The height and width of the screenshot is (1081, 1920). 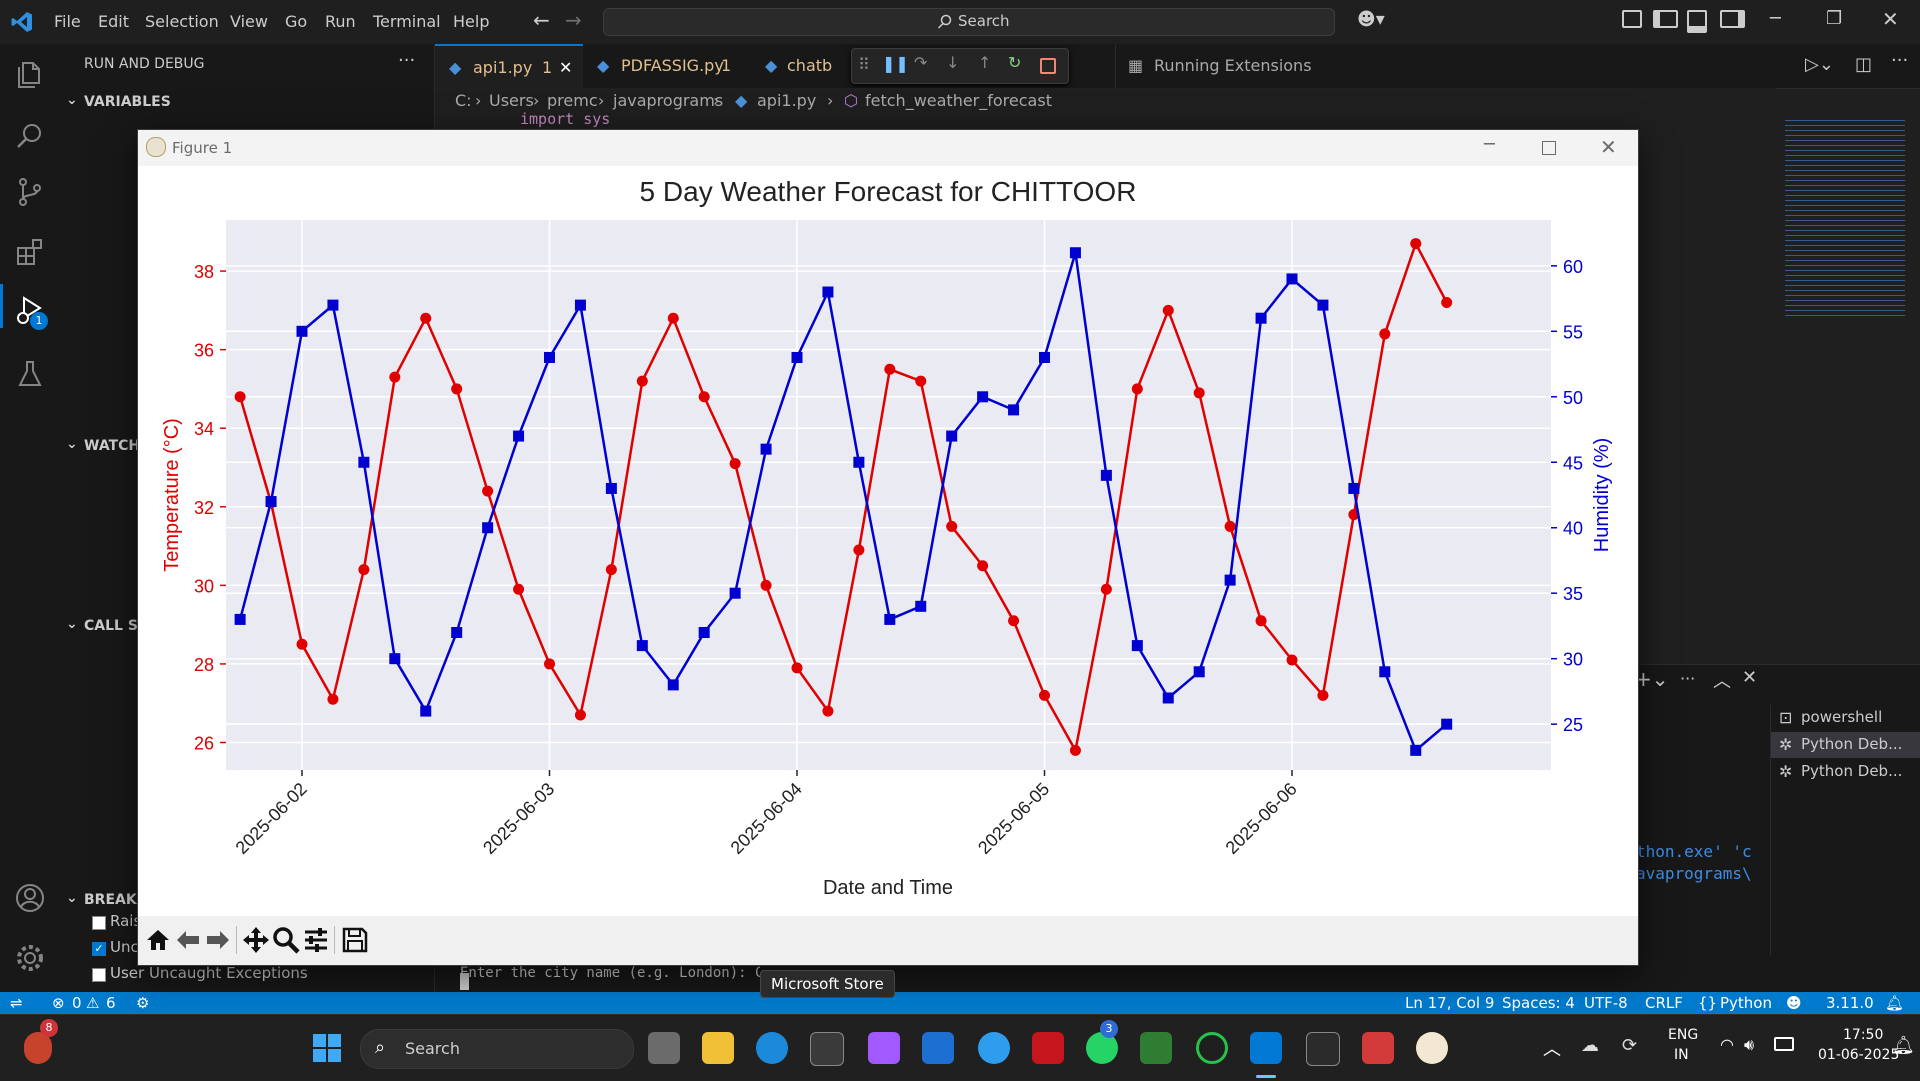 What do you see at coordinates (1378, 1048) in the screenshot?
I see `snipping-tool-icon` at bounding box center [1378, 1048].